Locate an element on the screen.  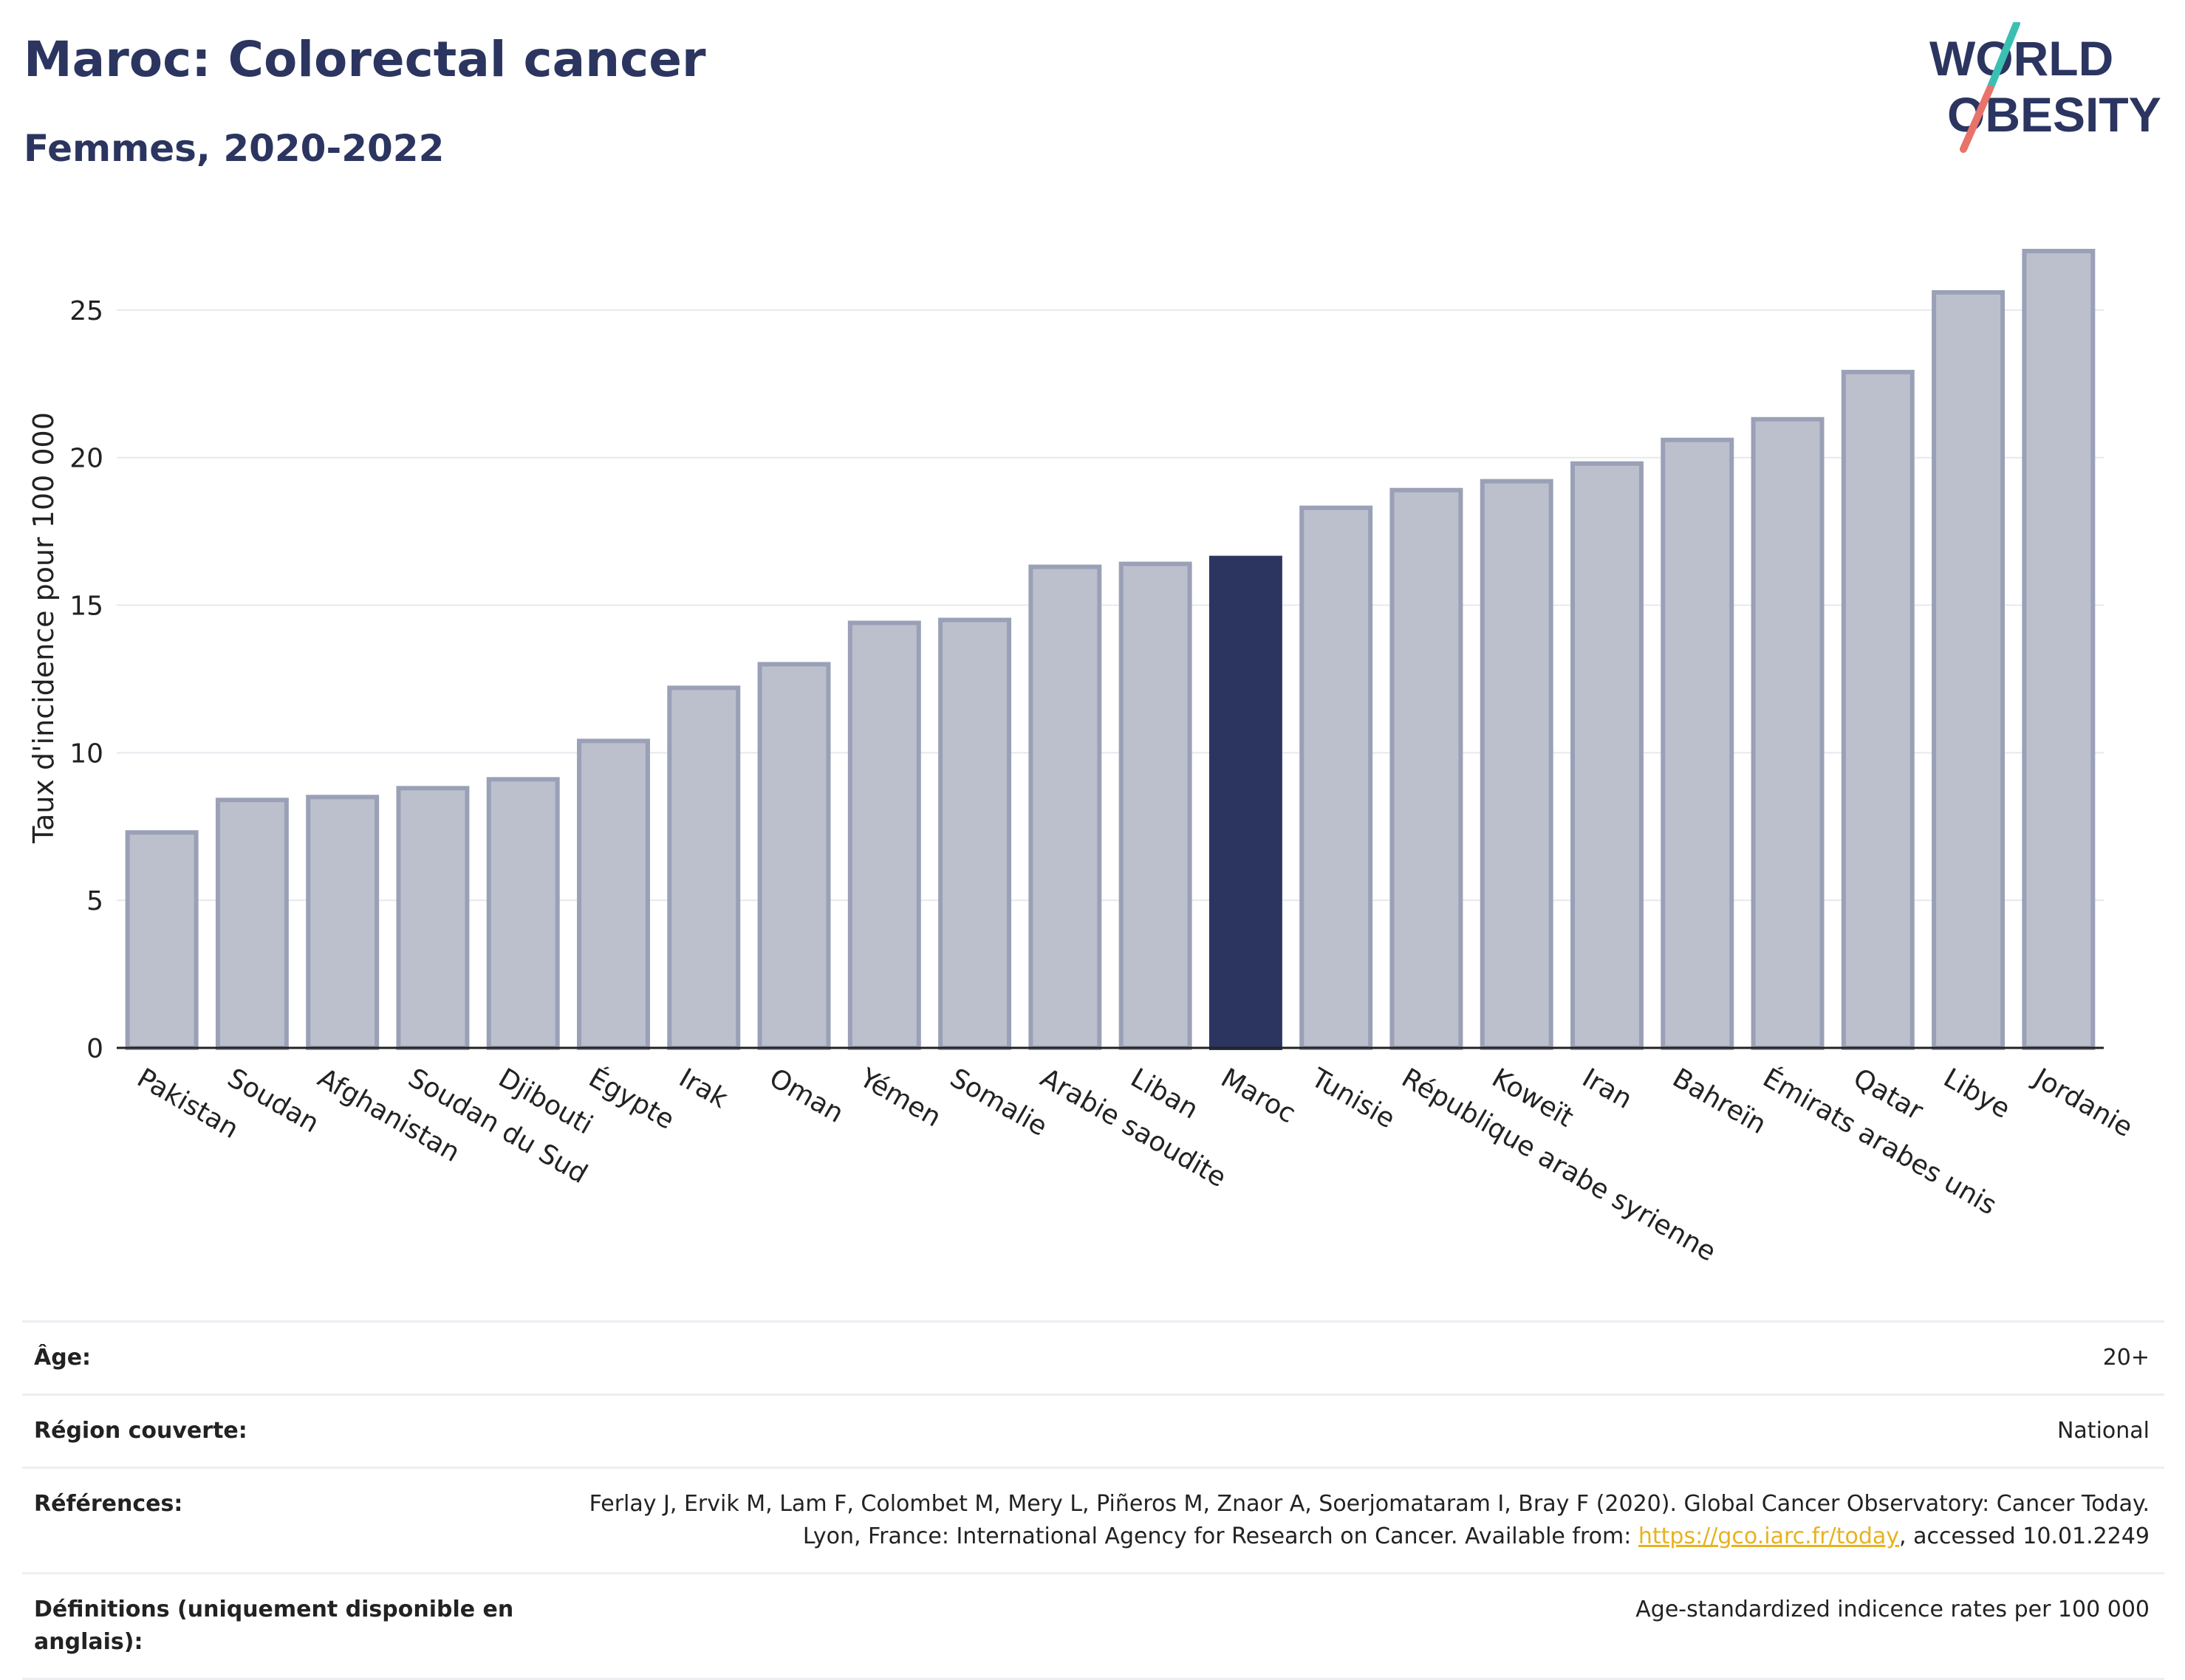
chart-title: Maroc: Colorectal cancer is located at coordinates (365, 60).